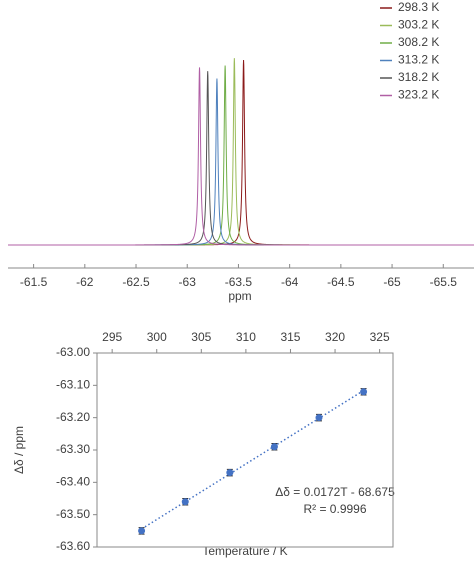 The image size is (474, 568). I want to click on annotation: R² = 0.9996, so click(334, 509).